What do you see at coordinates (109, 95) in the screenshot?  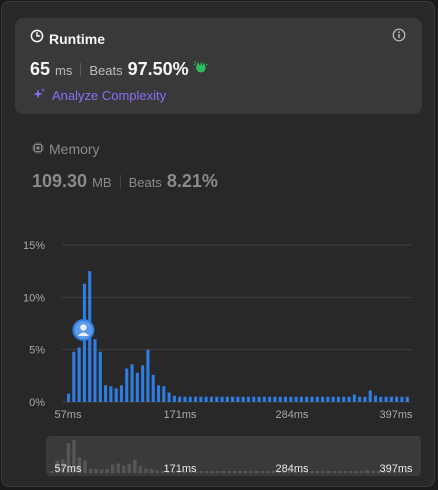 I see `analyze-complexity-label: Analyze Complexity` at bounding box center [109, 95].